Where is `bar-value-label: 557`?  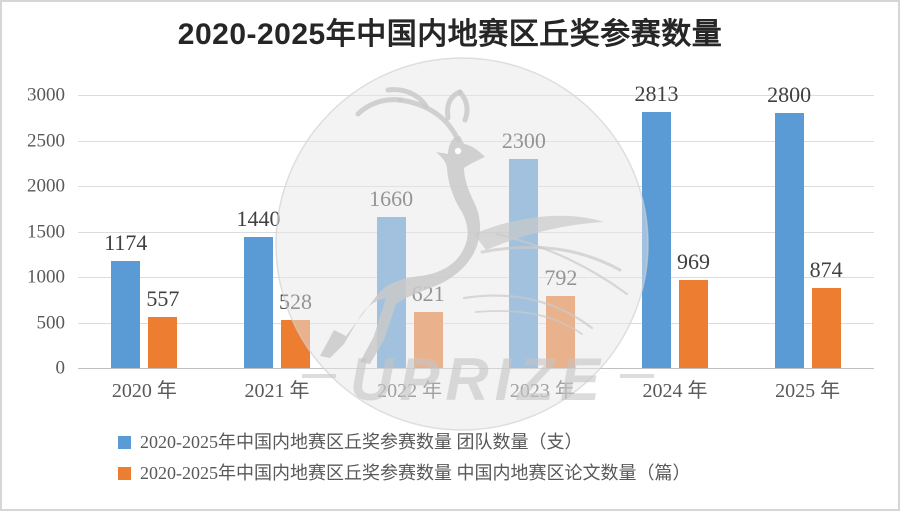
bar-value-label: 557 is located at coordinates (163, 299).